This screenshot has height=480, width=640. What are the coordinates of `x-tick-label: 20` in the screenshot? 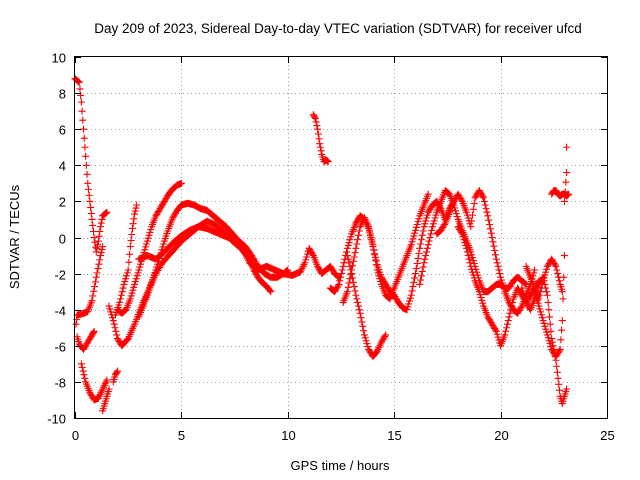 It's located at (501, 435).